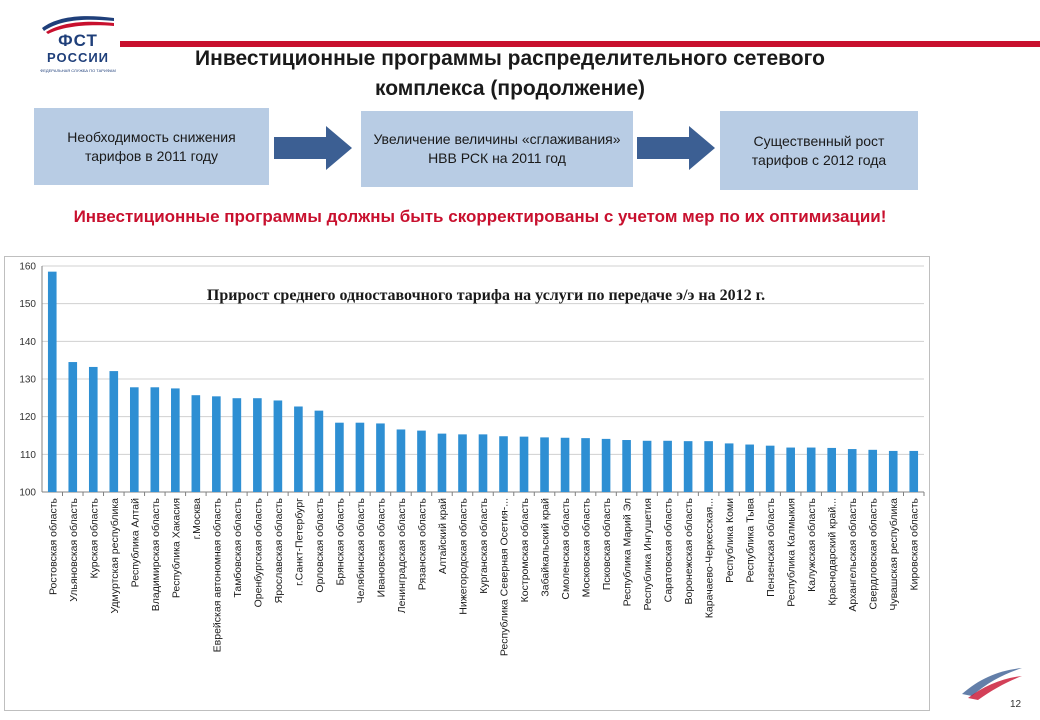 The width and height of the screenshot is (1040, 720). Describe the element at coordinates (853, 554) in the screenshot. I see `x-category-label: Архангельская область` at that location.